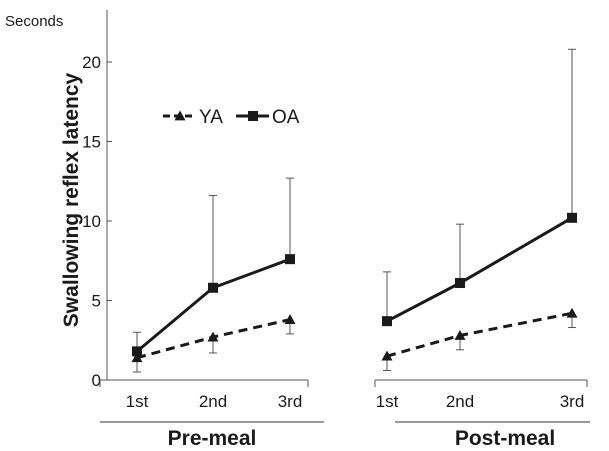  Describe the element at coordinates (71, 199) in the screenshot. I see `y-axis-title: Swallowing reflex latency` at that location.